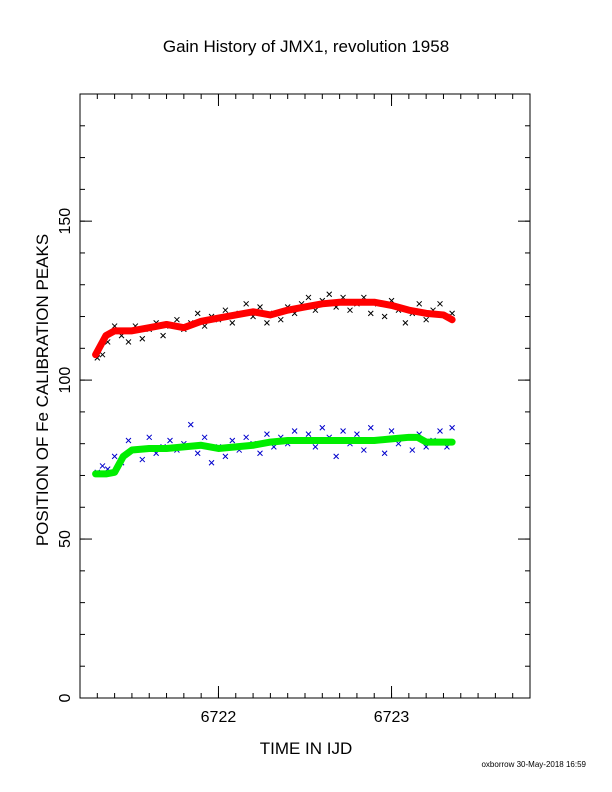  Describe the element at coordinates (274, 328) in the screenshot. I see `series-1-line` at that location.